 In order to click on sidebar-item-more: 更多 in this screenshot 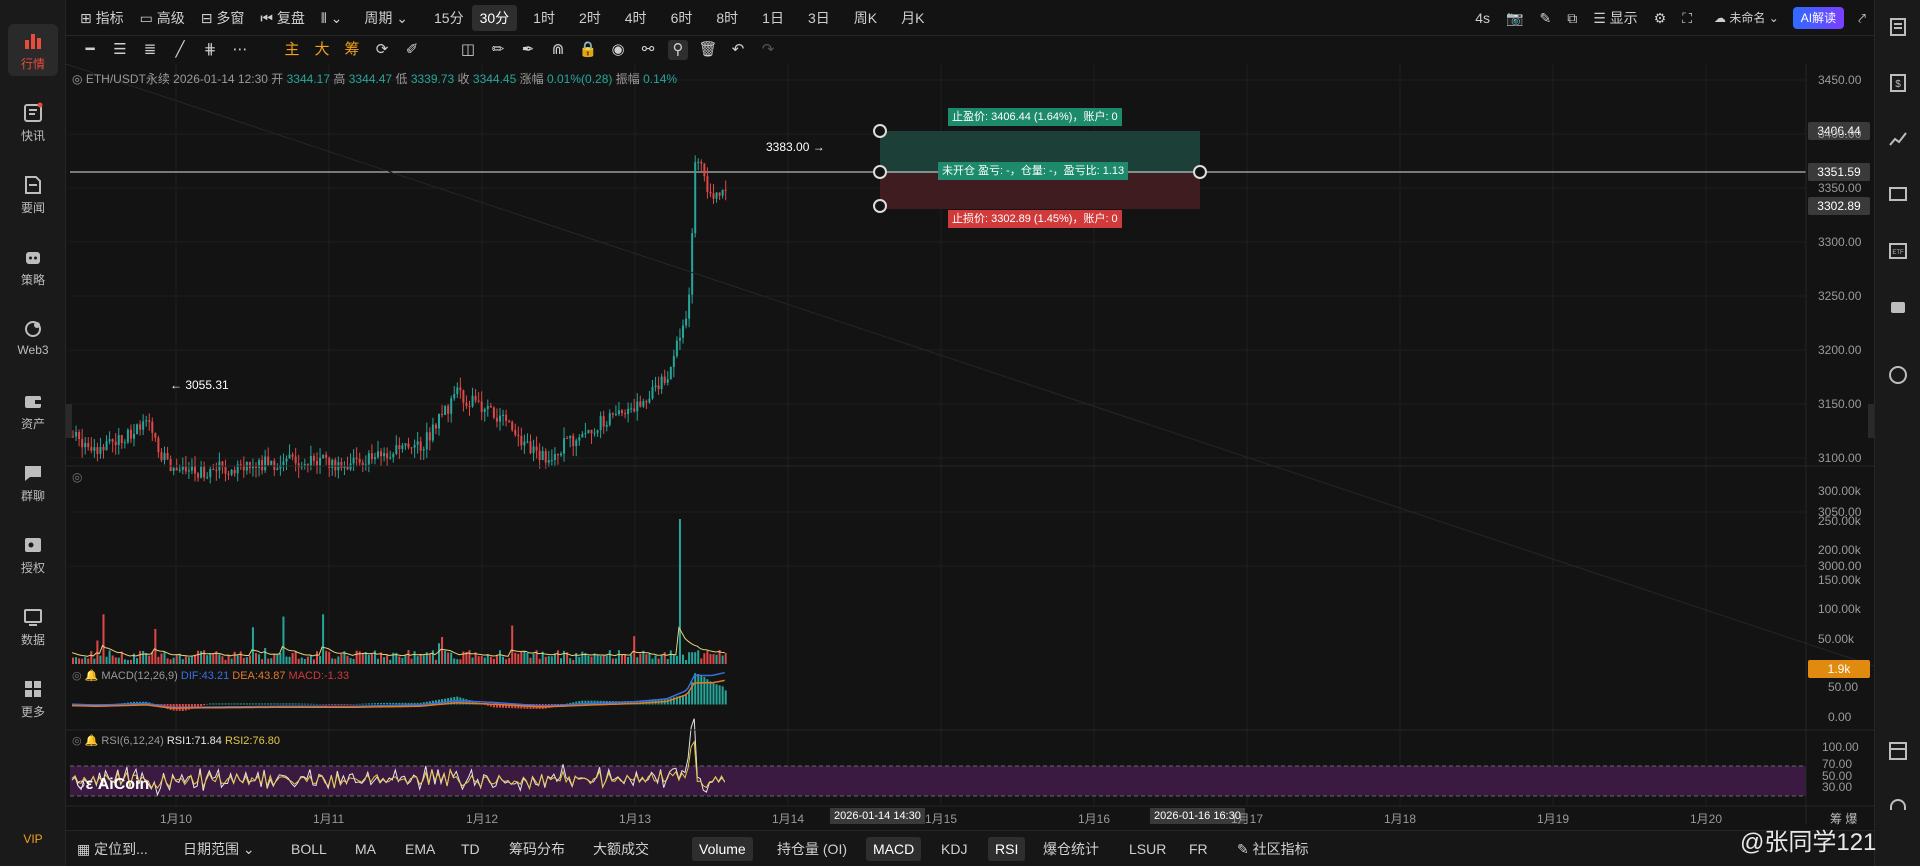, I will do `click(33, 699)`.